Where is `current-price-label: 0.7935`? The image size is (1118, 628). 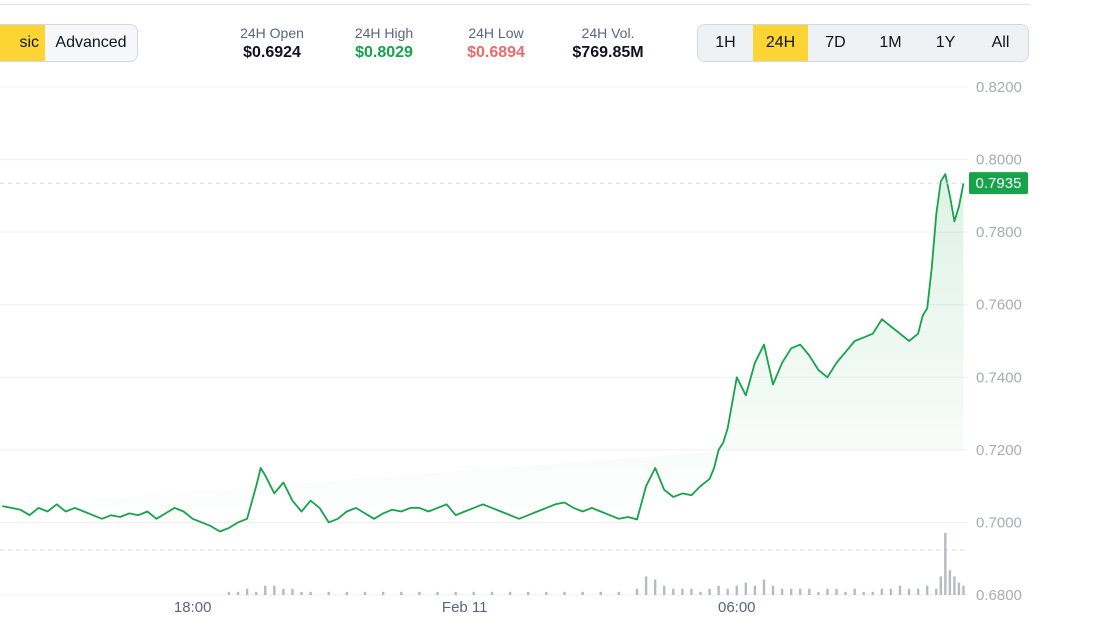
current-price-label: 0.7935 is located at coordinates (999, 183).